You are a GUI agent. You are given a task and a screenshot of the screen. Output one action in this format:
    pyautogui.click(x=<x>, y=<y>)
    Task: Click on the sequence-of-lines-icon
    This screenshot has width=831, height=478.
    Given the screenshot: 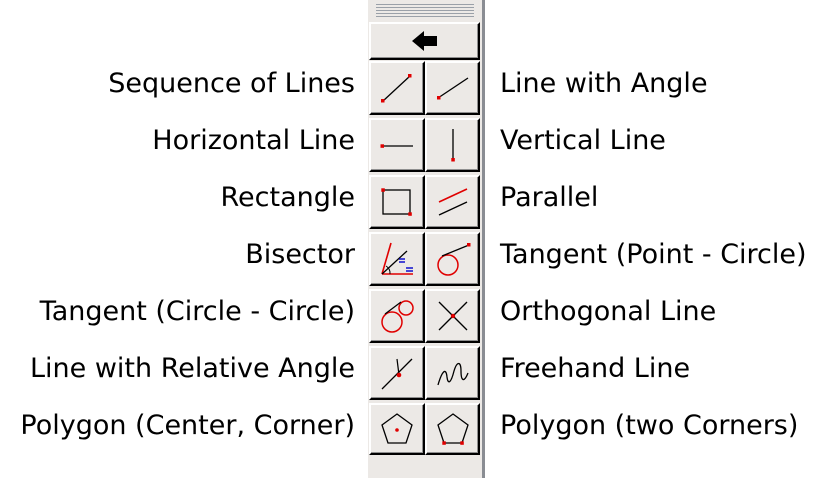 What is the action you would take?
    pyautogui.click(x=396, y=88)
    